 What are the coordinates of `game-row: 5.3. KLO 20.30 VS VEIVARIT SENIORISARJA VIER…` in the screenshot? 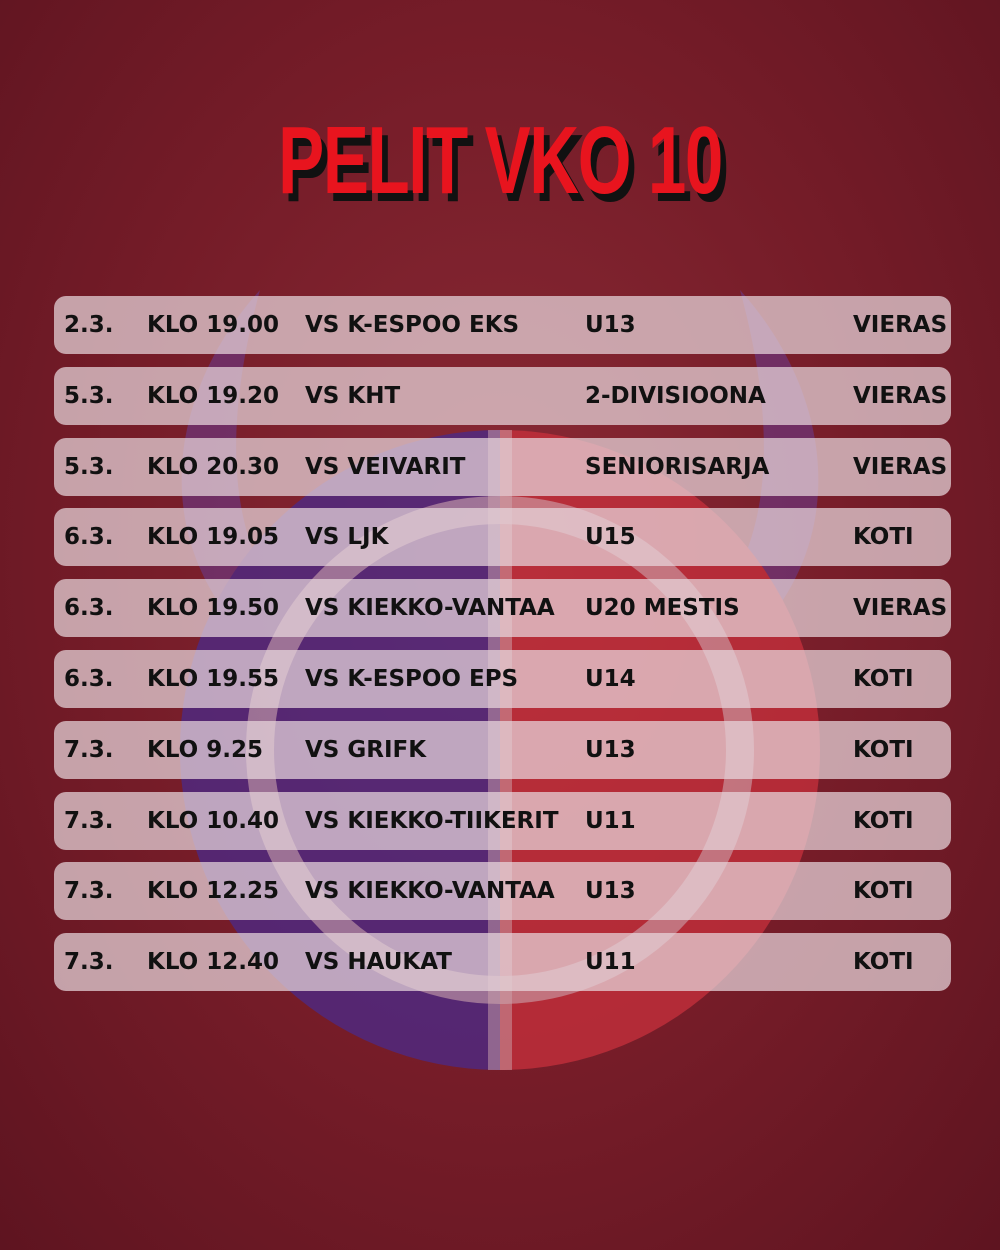 It's located at (502, 466).